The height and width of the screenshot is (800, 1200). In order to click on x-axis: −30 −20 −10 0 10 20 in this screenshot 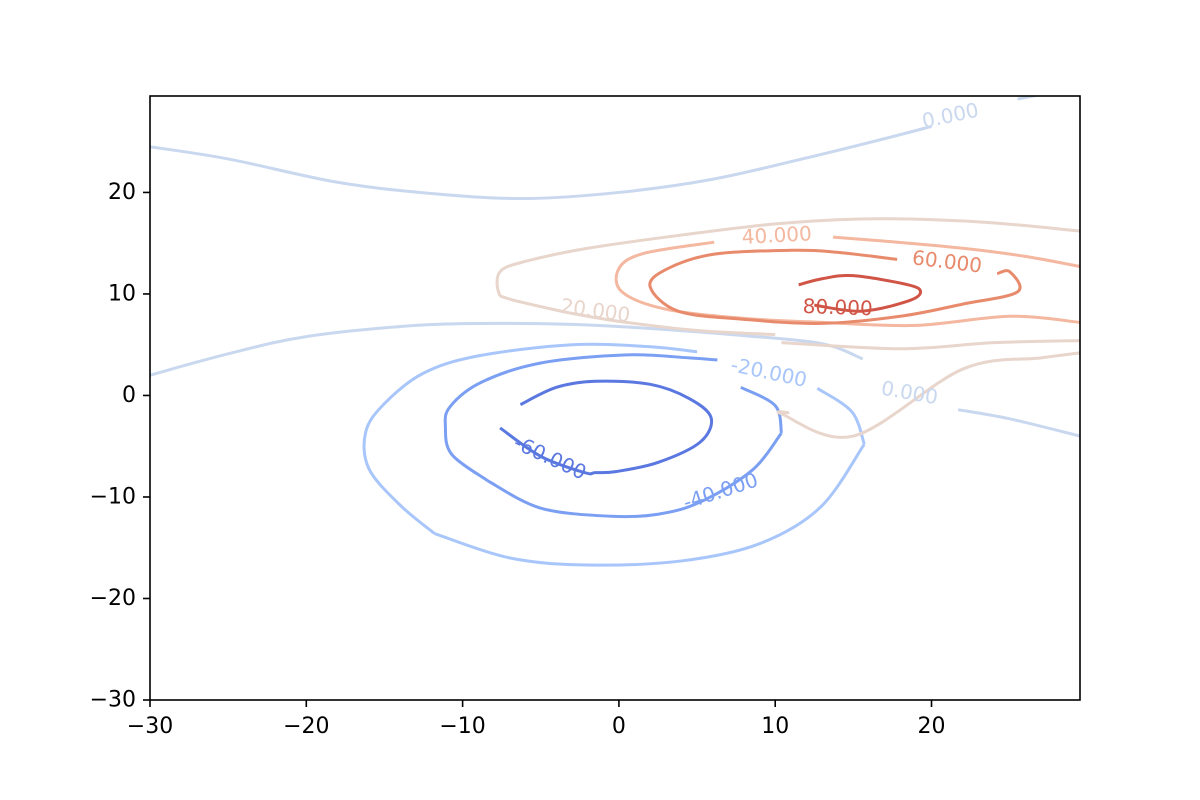, I will do `click(536, 719)`.